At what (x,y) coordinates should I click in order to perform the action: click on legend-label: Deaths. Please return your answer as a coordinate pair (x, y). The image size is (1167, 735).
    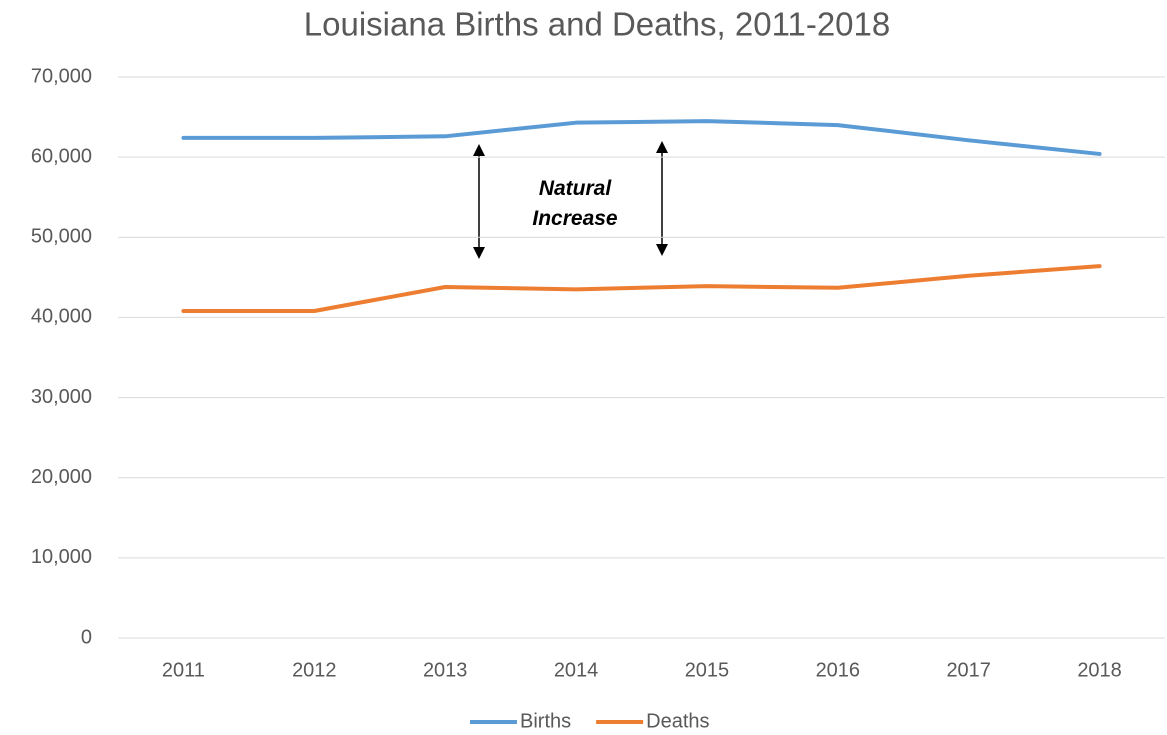
    Looking at the image, I should click on (677, 721).